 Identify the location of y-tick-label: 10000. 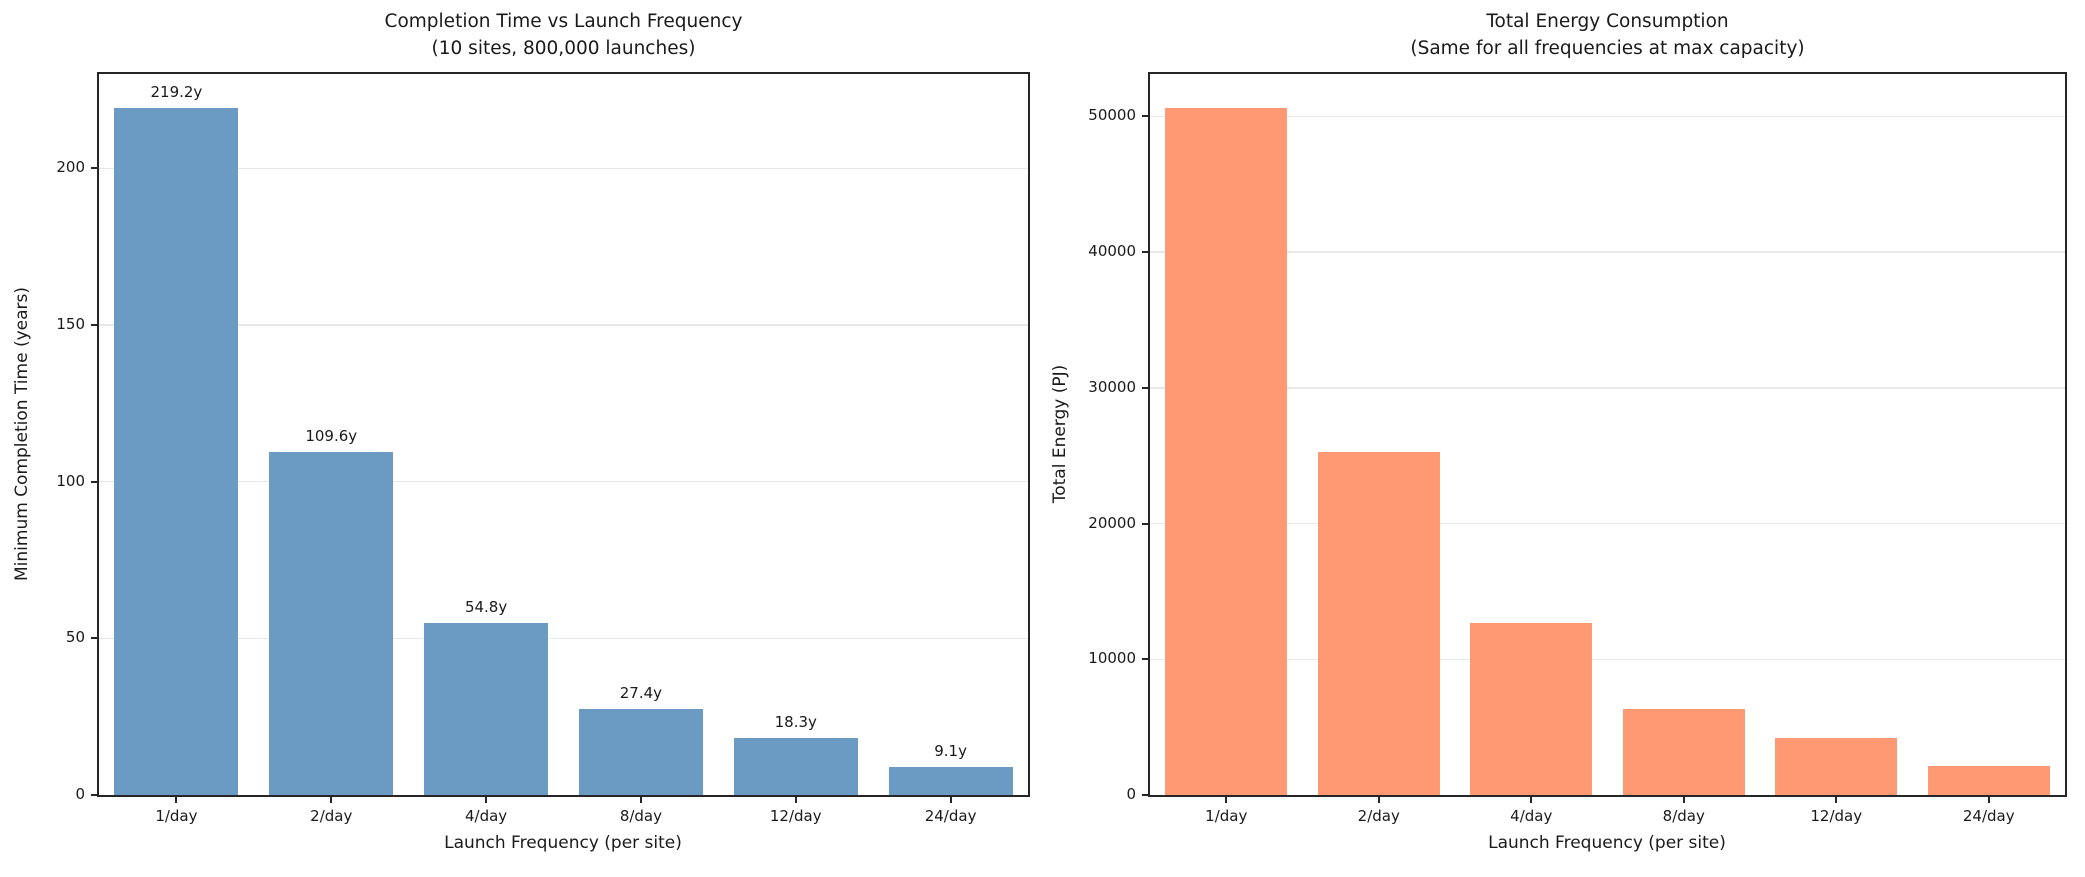
(1112, 658).